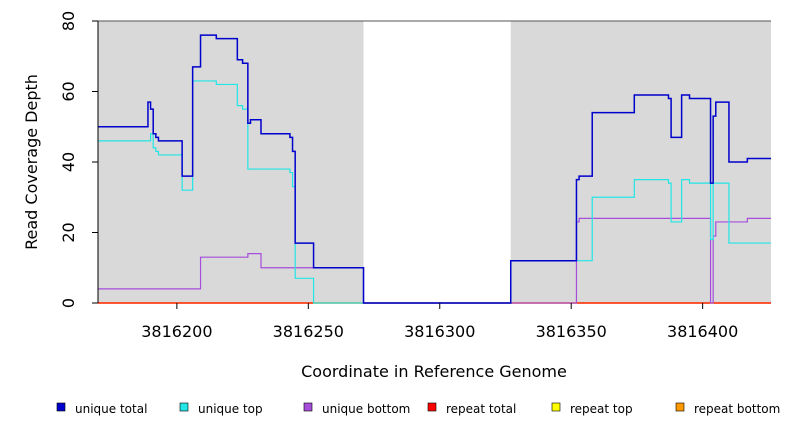  I want to click on y-tick-label: 0, so click(68, 303).